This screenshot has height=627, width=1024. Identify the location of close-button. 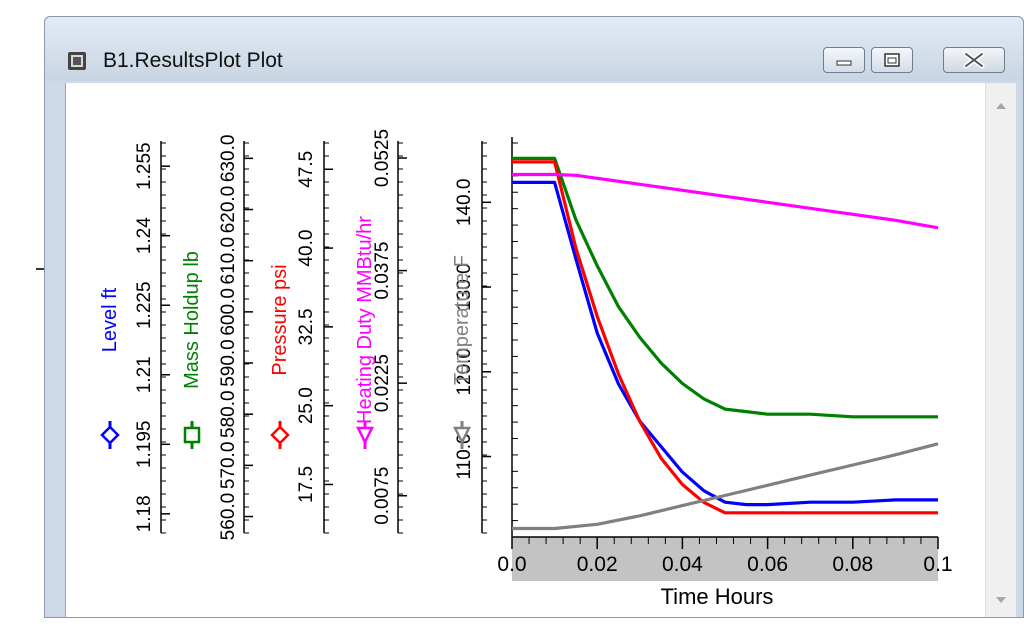
(974, 60).